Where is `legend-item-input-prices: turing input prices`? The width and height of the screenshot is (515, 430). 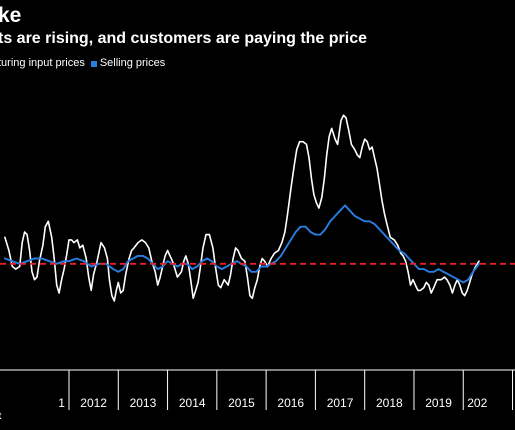 legend-item-input-prices: turing input prices is located at coordinates (42, 63).